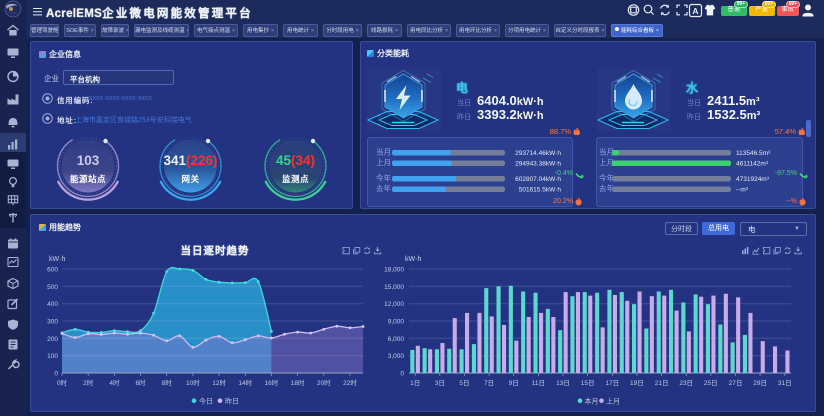  I want to click on svg-text: 22时, so click(350, 382).